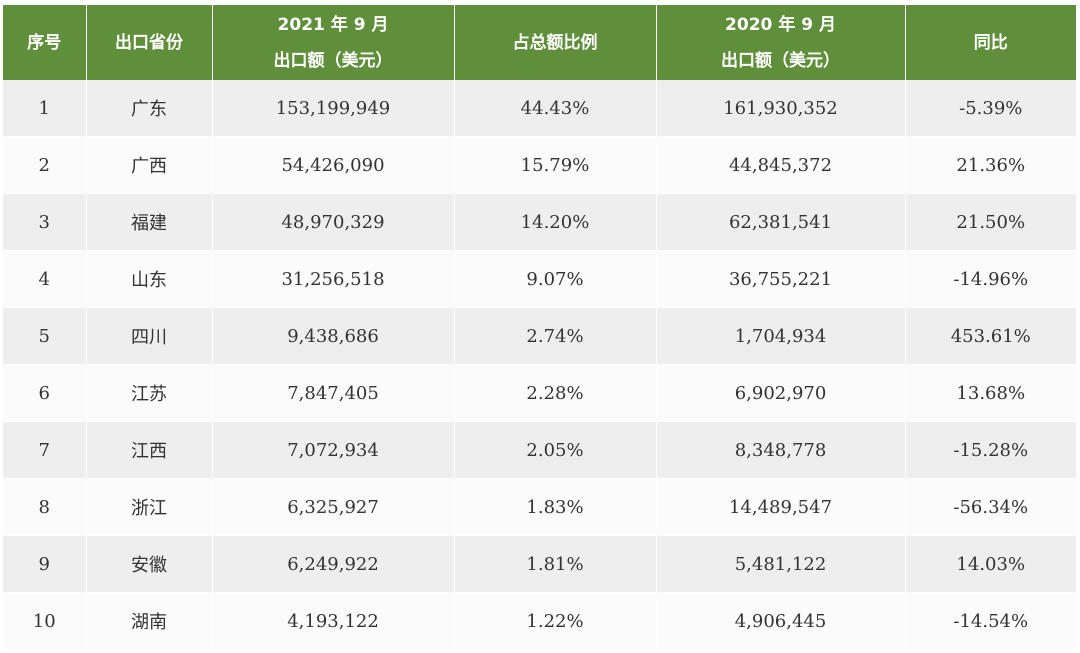 Image resolution: width=1080 pixels, height=653 pixels. I want to click on header-amount-2020-label: 出口额（美元）, so click(780, 60).